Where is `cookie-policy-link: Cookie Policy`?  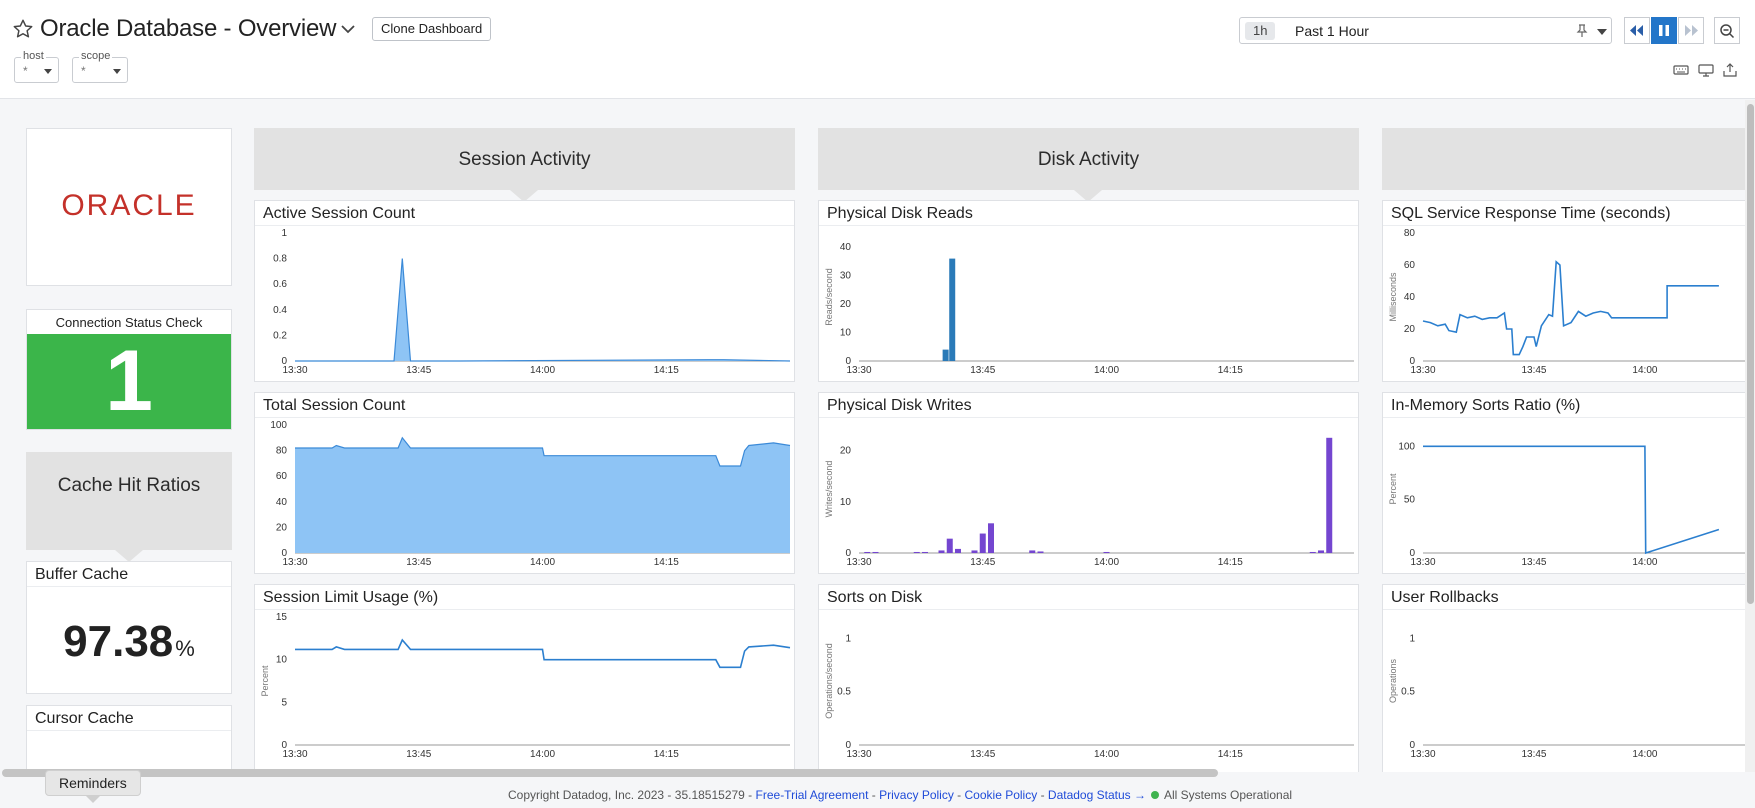 cookie-policy-link: Cookie Policy is located at coordinates (1001, 795).